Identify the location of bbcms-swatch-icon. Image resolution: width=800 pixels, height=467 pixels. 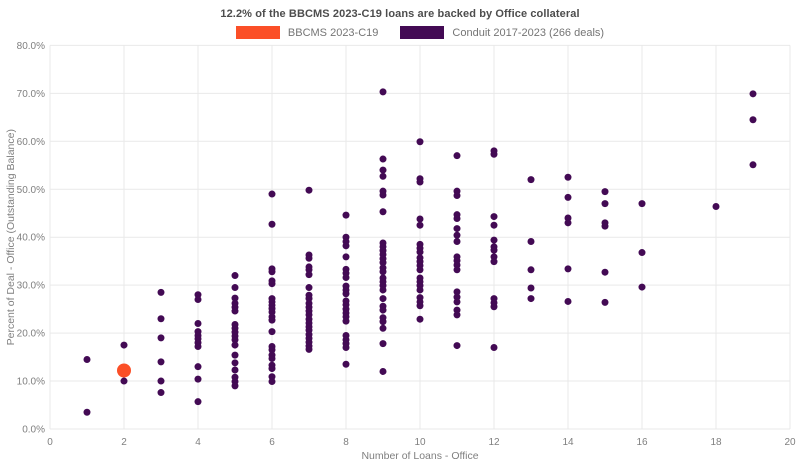
(257, 32).